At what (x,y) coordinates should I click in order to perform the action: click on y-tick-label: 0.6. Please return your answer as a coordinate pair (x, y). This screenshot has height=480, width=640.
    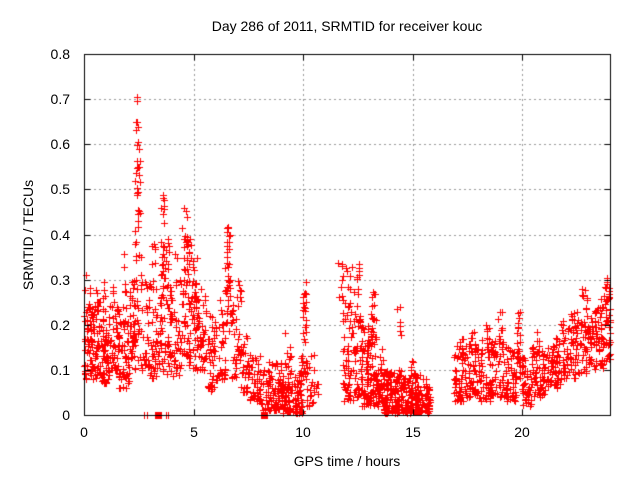
    Looking at the image, I should click on (60, 144).